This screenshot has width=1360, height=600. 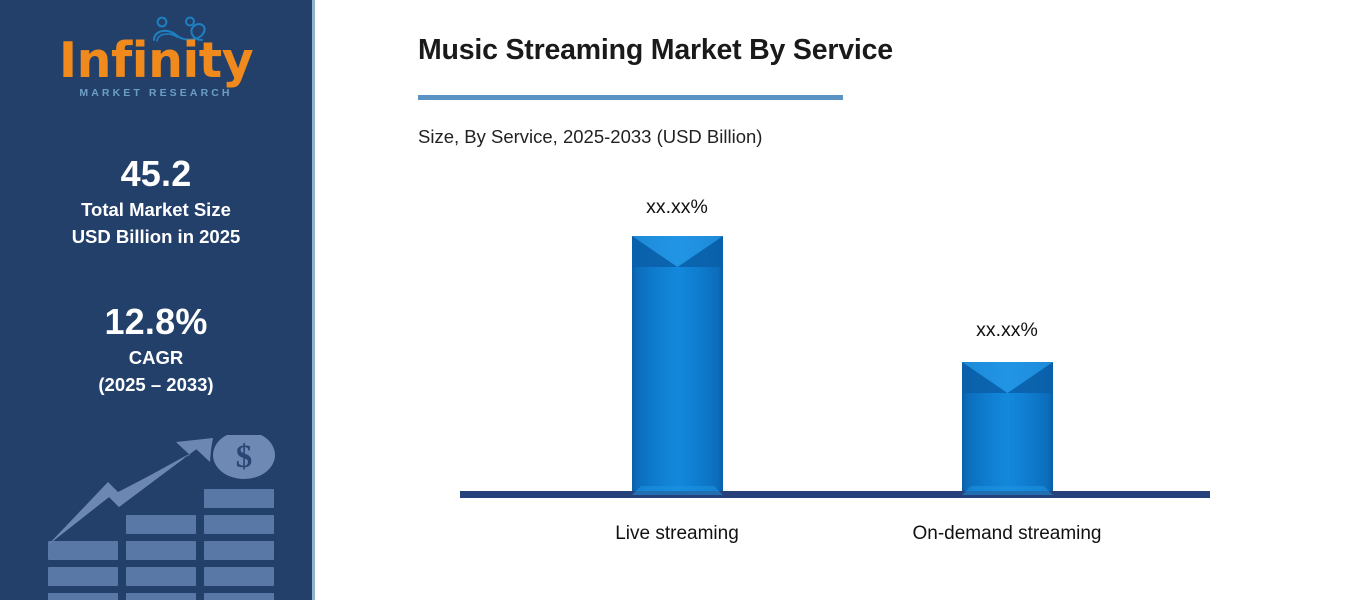 What do you see at coordinates (835, 494) in the screenshot?
I see `chart-axis-line` at bounding box center [835, 494].